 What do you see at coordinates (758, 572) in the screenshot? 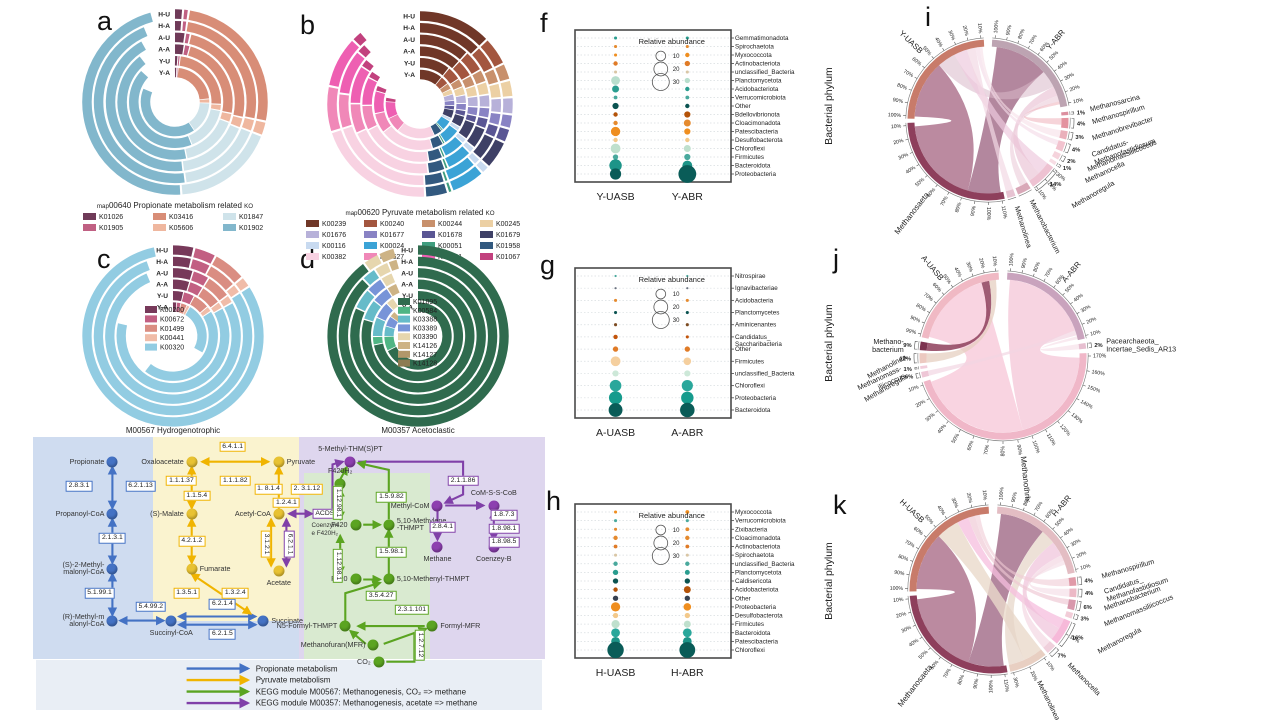
I see `phylum-label: Planctomycetota` at bounding box center [758, 572].